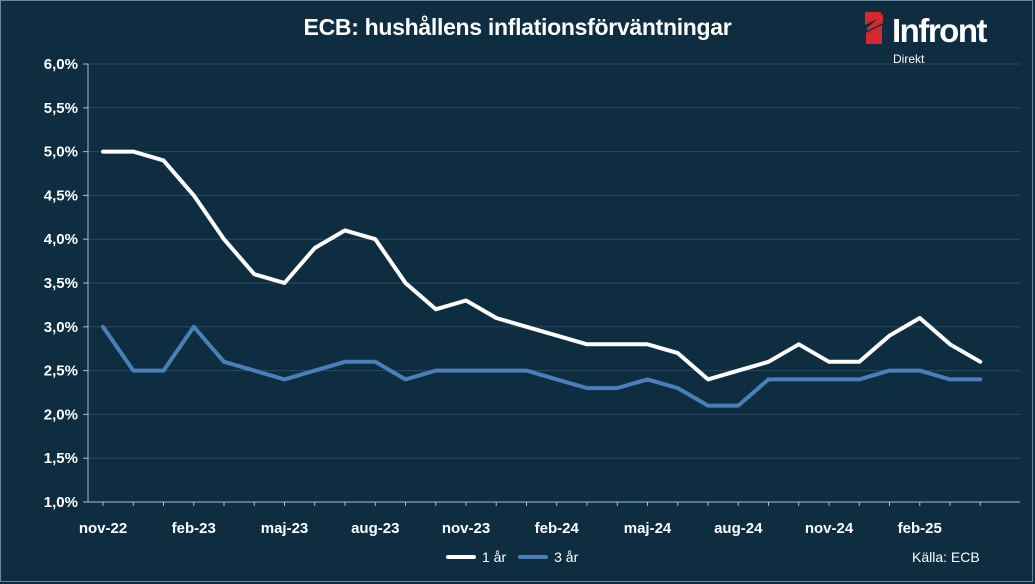 The width and height of the screenshot is (1035, 584). What do you see at coordinates (829, 528) in the screenshot?
I see `x-tick-label: nov-24` at bounding box center [829, 528].